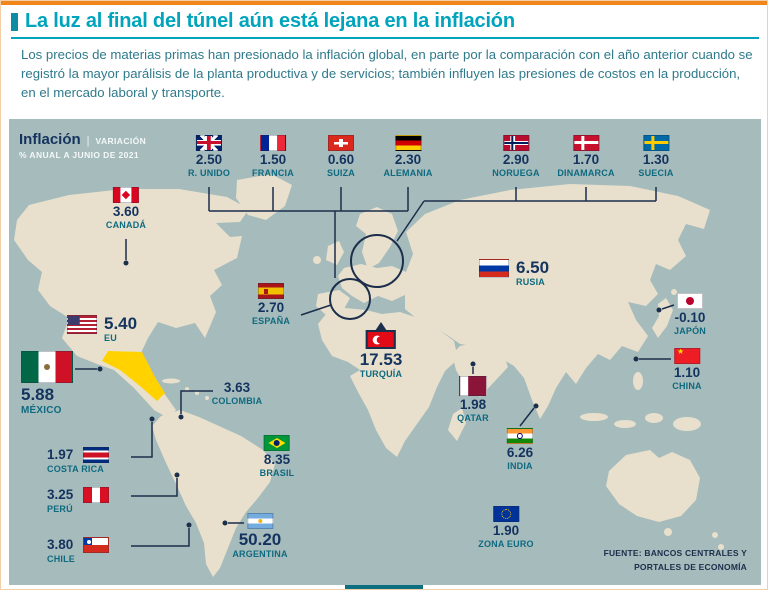  What do you see at coordinates (473, 417) in the screenshot?
I see `country-label: QATAR` at bounding box center [473, 417].